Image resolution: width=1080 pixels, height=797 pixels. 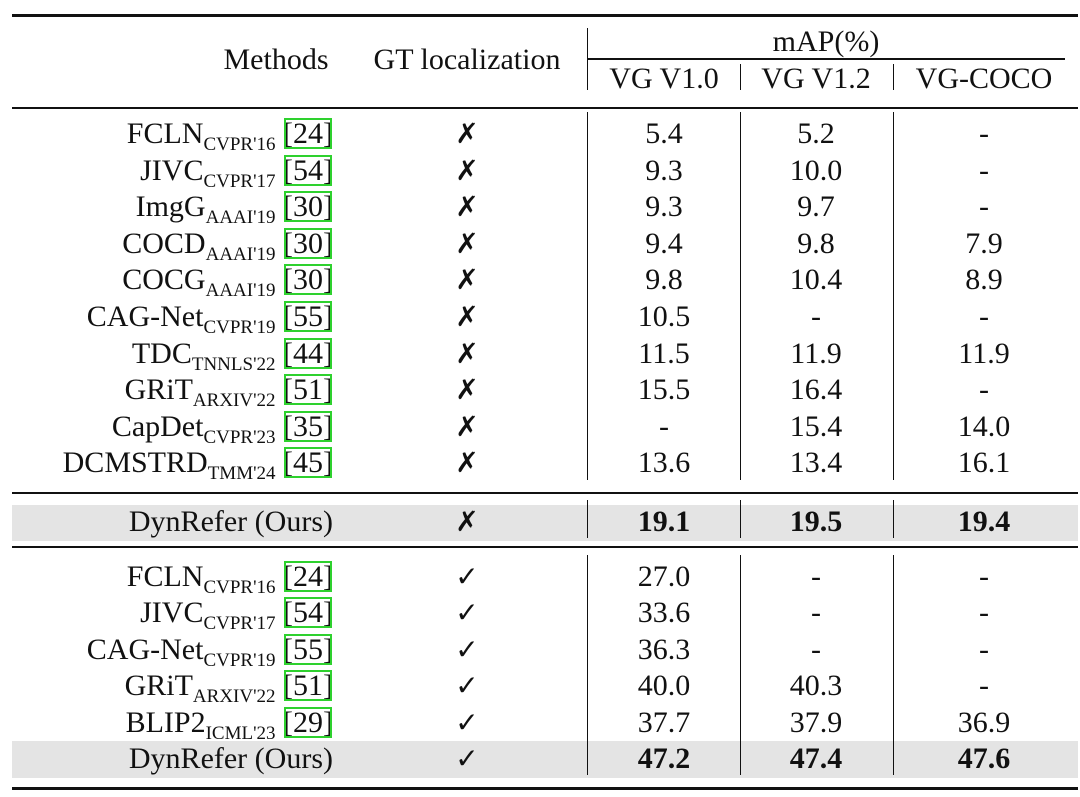 What do you see at coordinates (308, 133) in the screenshot?
I see `citation: [24]` at bounding box center [308, 133].